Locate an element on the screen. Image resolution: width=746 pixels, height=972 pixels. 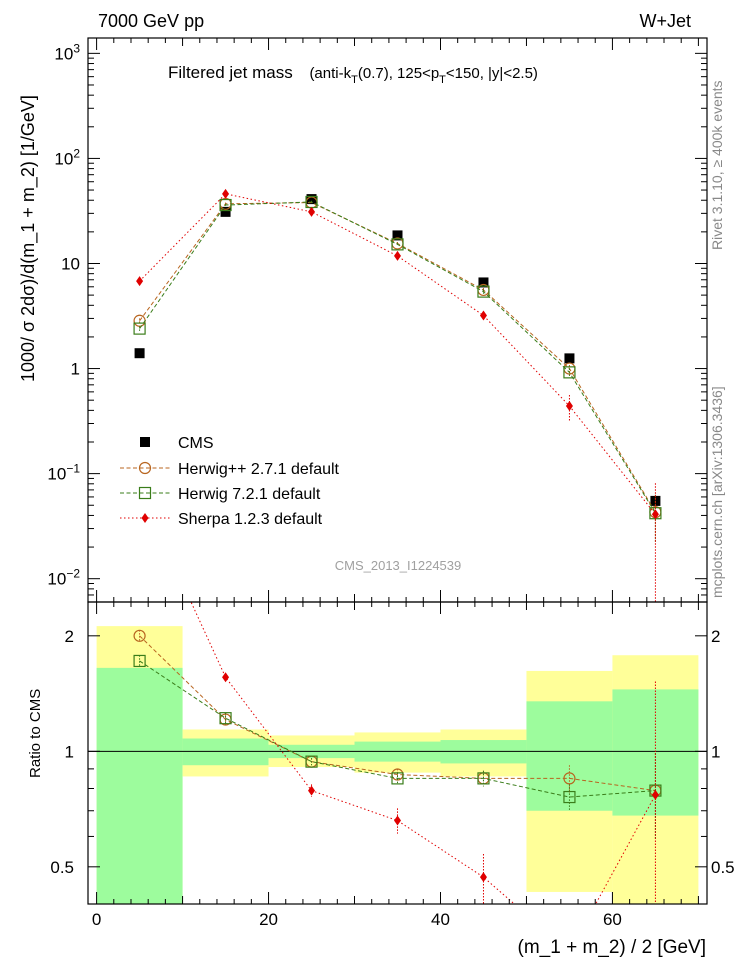
x-axis-title: (m_1 + m_2) / 2 [GeV] is located at coordinates (612, 947).